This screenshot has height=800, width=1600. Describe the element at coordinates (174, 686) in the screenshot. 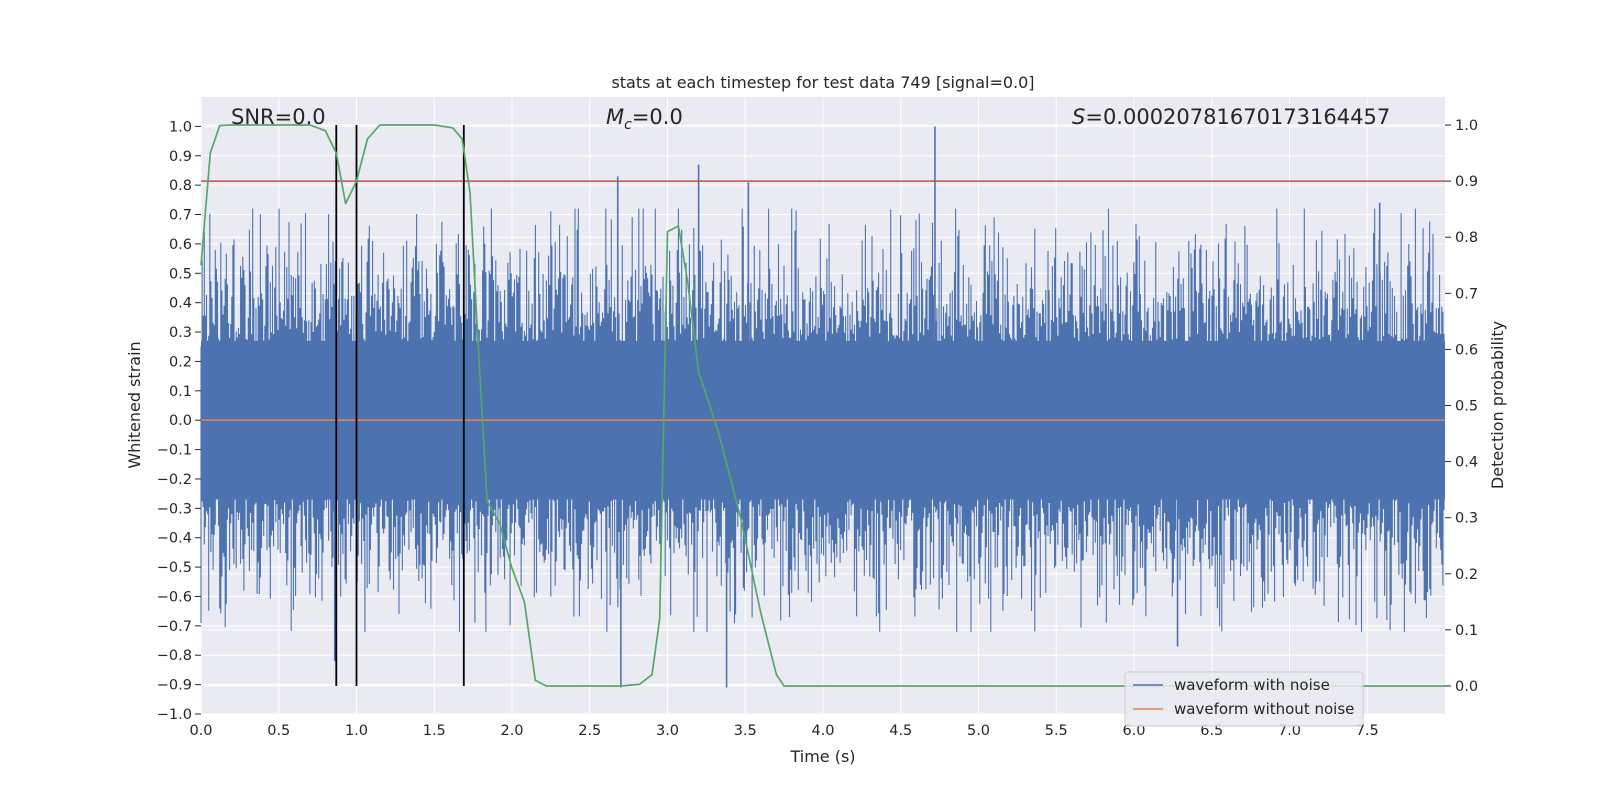

I see `y-tick-label: −0.9` at that location.